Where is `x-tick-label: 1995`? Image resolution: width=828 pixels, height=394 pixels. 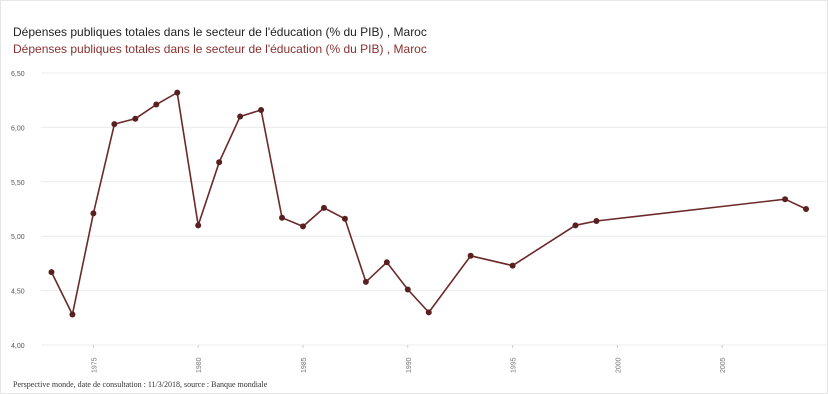 x-tick-label: 1995 is located at coordinates (514, 365).